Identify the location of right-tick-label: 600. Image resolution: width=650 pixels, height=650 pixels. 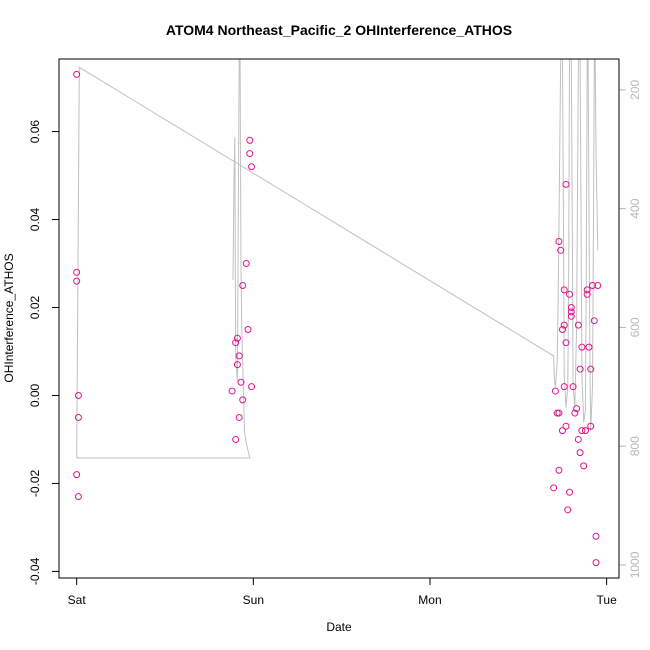
(635, 327).